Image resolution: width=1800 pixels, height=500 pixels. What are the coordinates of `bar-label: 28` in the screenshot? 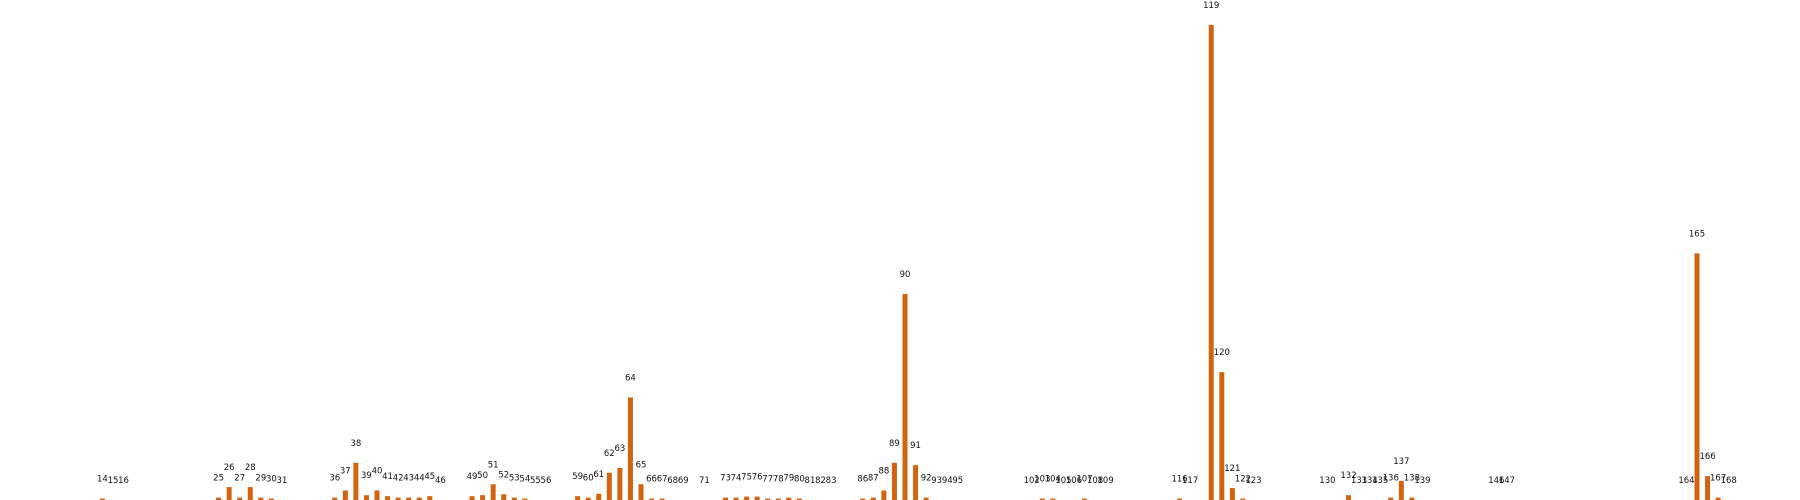 It's located at (250, 468).